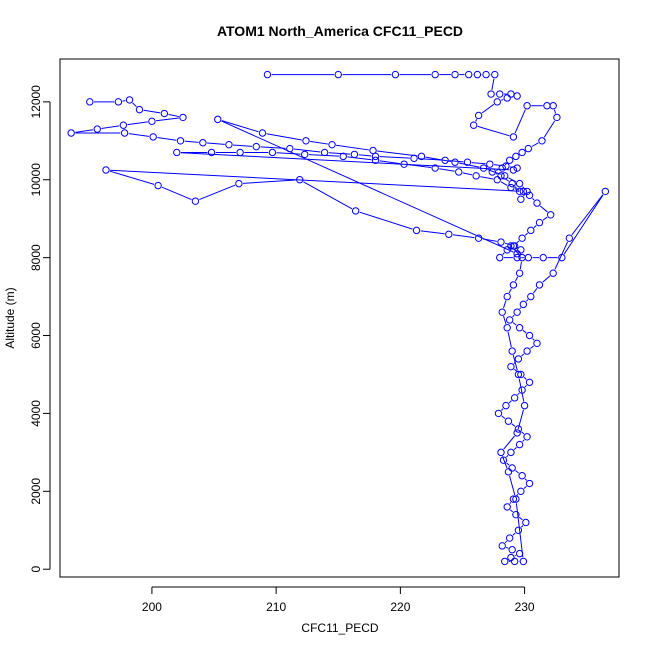 This screenshot has height=650, width=650. What do you see at coordinates (36, 569) in the screenshot?
I see `y-tick-label: 0` at bounding box center [36, 569].